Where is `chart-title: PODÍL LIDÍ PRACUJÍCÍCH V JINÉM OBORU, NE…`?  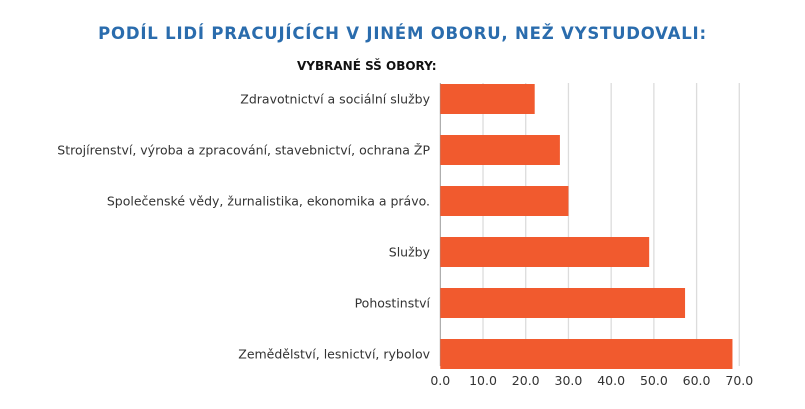 chart-title: PODÍL LIDÍ PRACUJÍCÍCH V JINÉM OBORU, NE… is located at coordinates (402, 33).